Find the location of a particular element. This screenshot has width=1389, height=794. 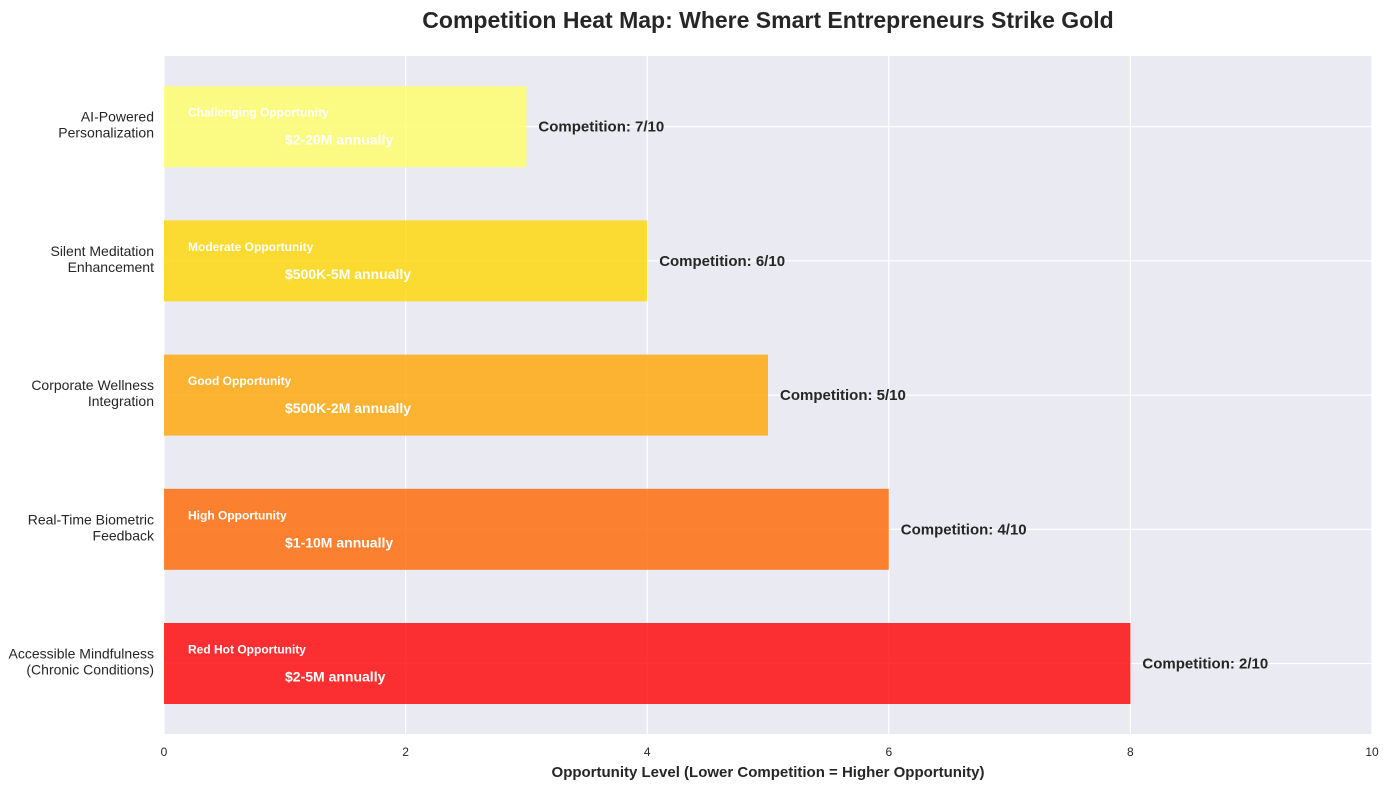

opportunity-label: Red Hot Opportunity is located at coordinates (247, 650).